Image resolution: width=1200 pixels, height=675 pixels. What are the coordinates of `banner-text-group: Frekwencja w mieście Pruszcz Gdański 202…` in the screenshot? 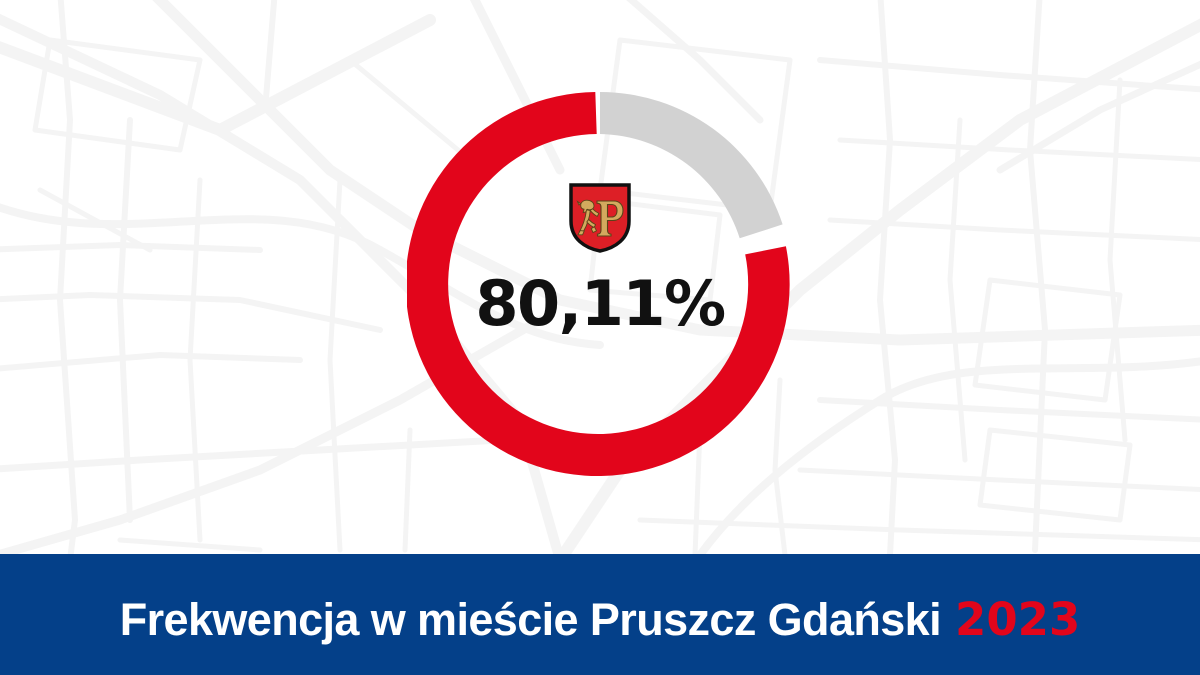 It's located at (600, 619).